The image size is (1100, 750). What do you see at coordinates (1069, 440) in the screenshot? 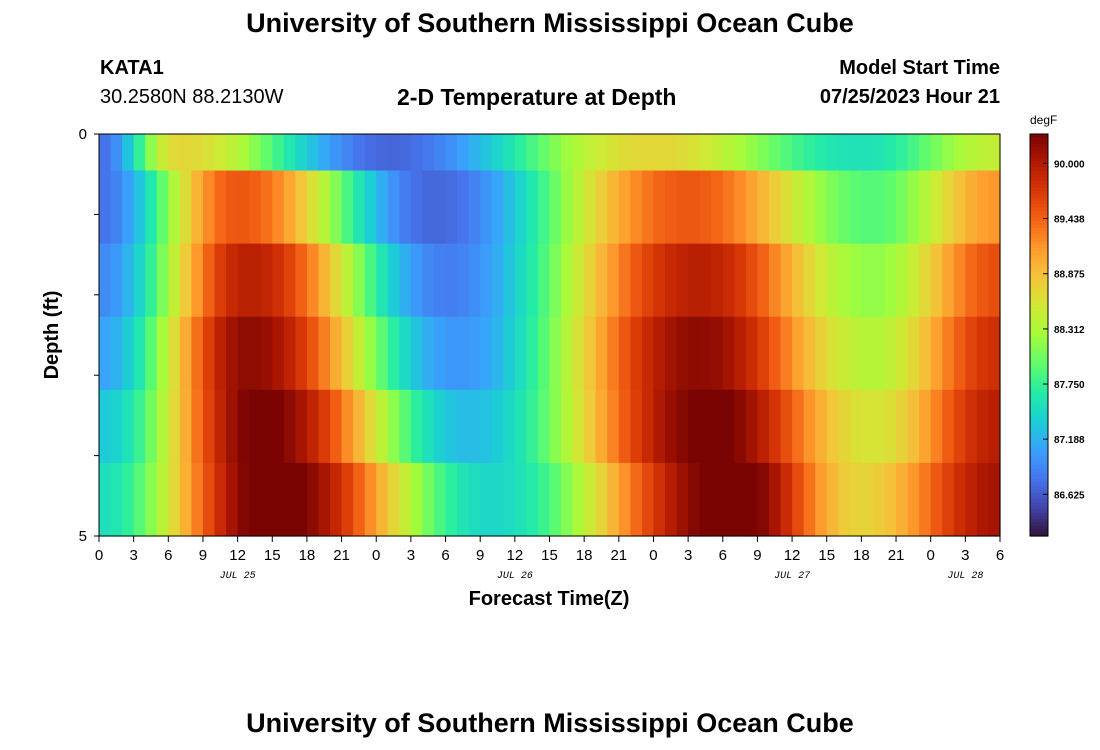
I see `colorbar-tick-label: 87.188` at bounding box center [1069, 440].